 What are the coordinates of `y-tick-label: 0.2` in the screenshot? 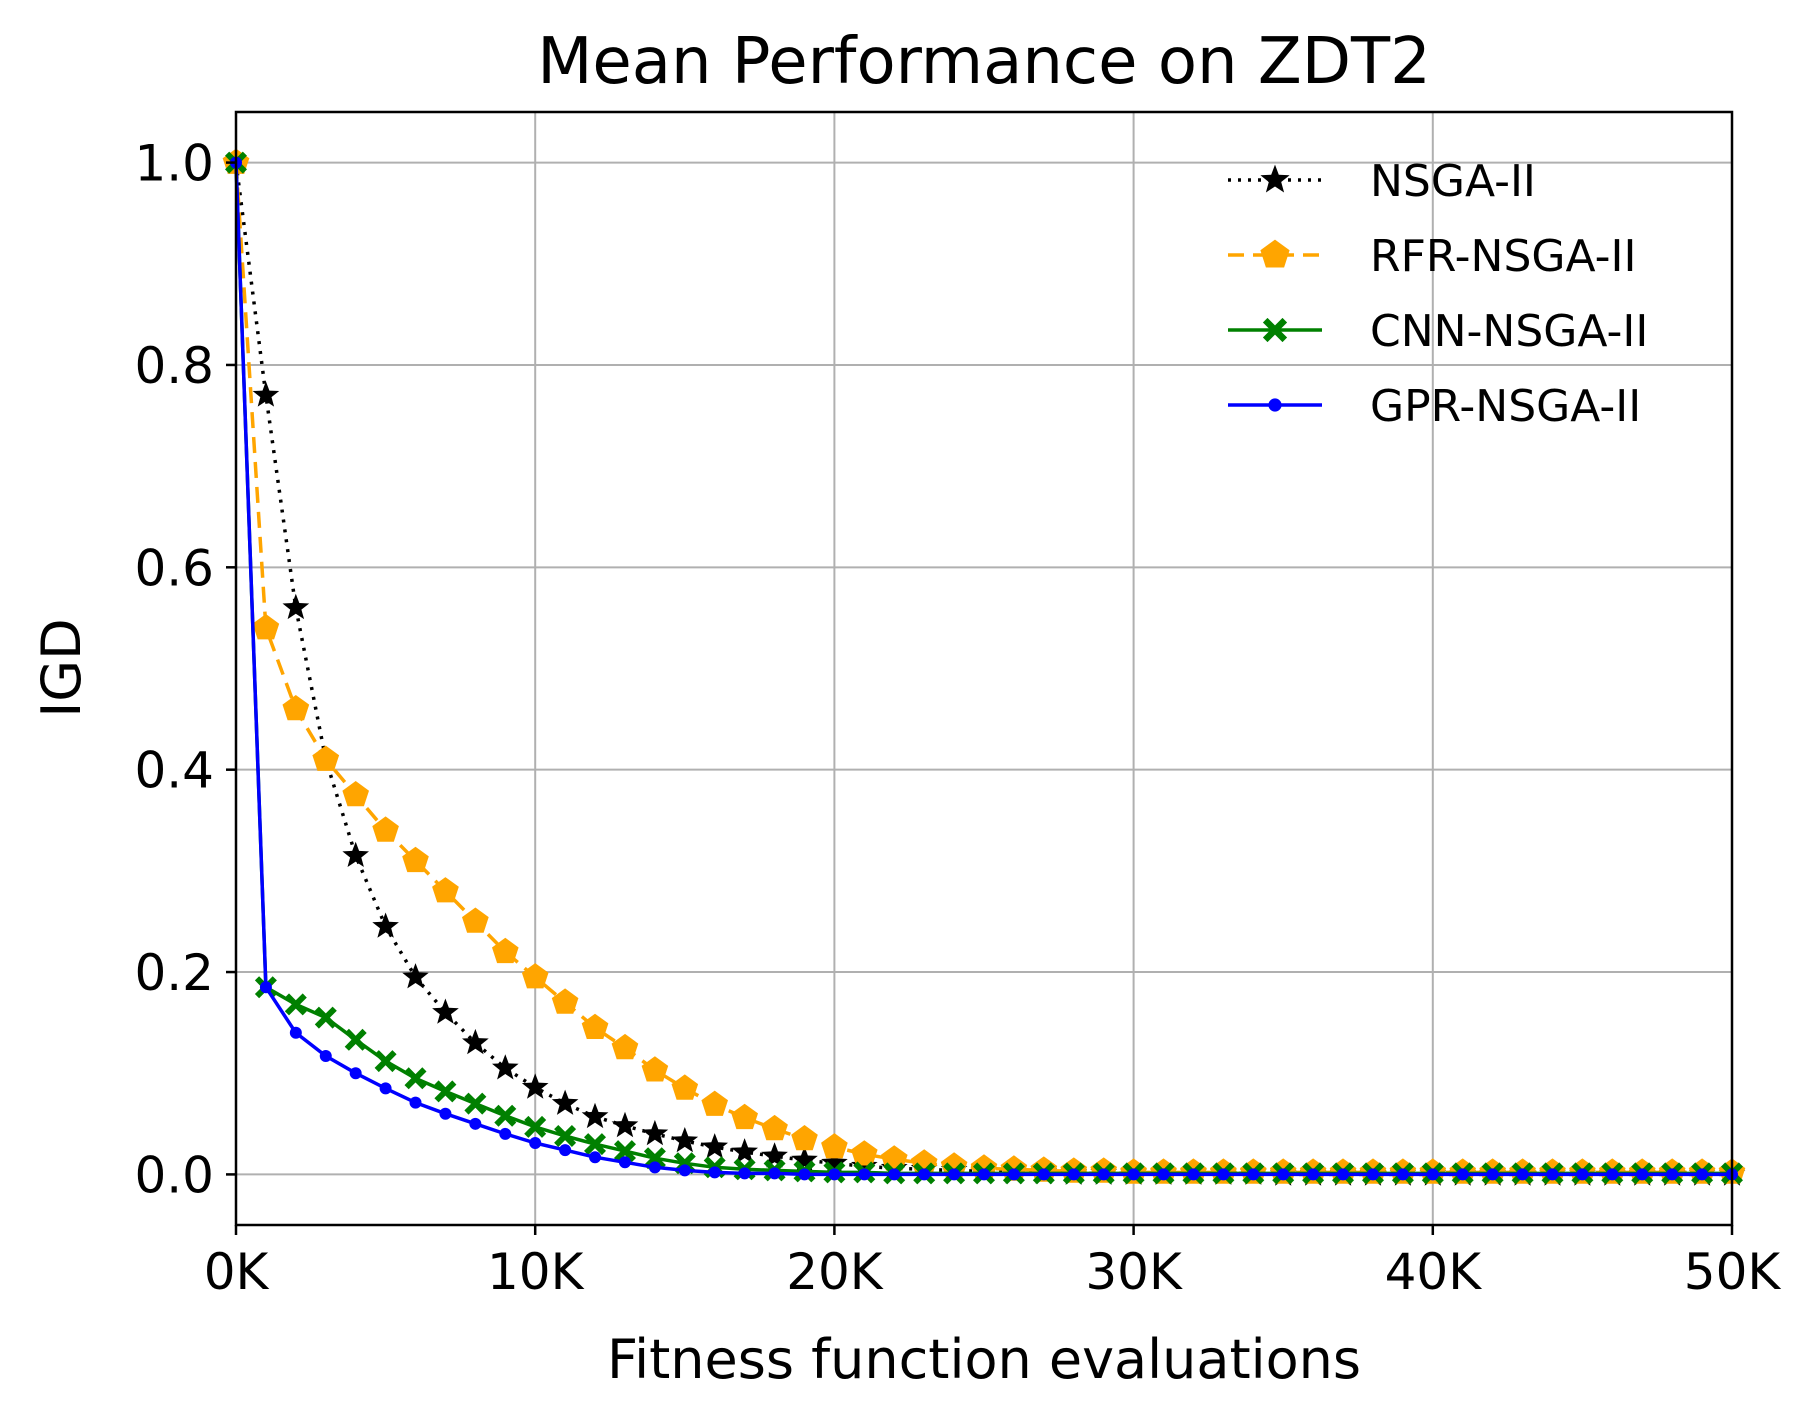 It's located at (174, 973).